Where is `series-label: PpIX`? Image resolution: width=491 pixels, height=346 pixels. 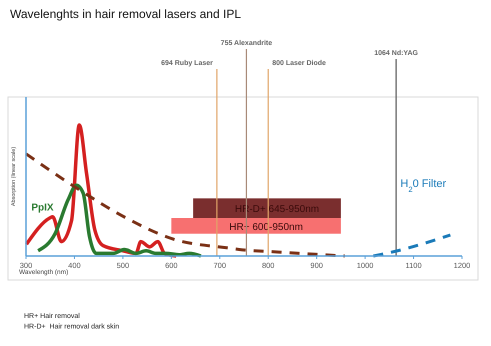
series-label: PpIX is located at coordinates (42, 208).